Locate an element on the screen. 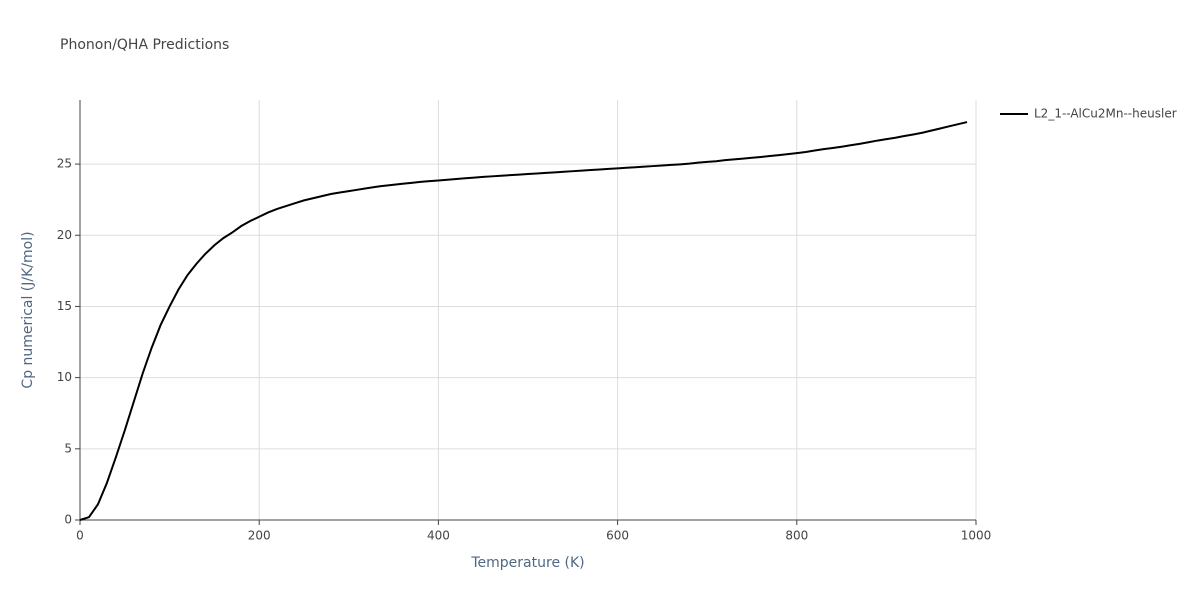 The height and width of the screenshot is (600, 1200). x-tick-label: 400 is located at coordinates (438, 536).